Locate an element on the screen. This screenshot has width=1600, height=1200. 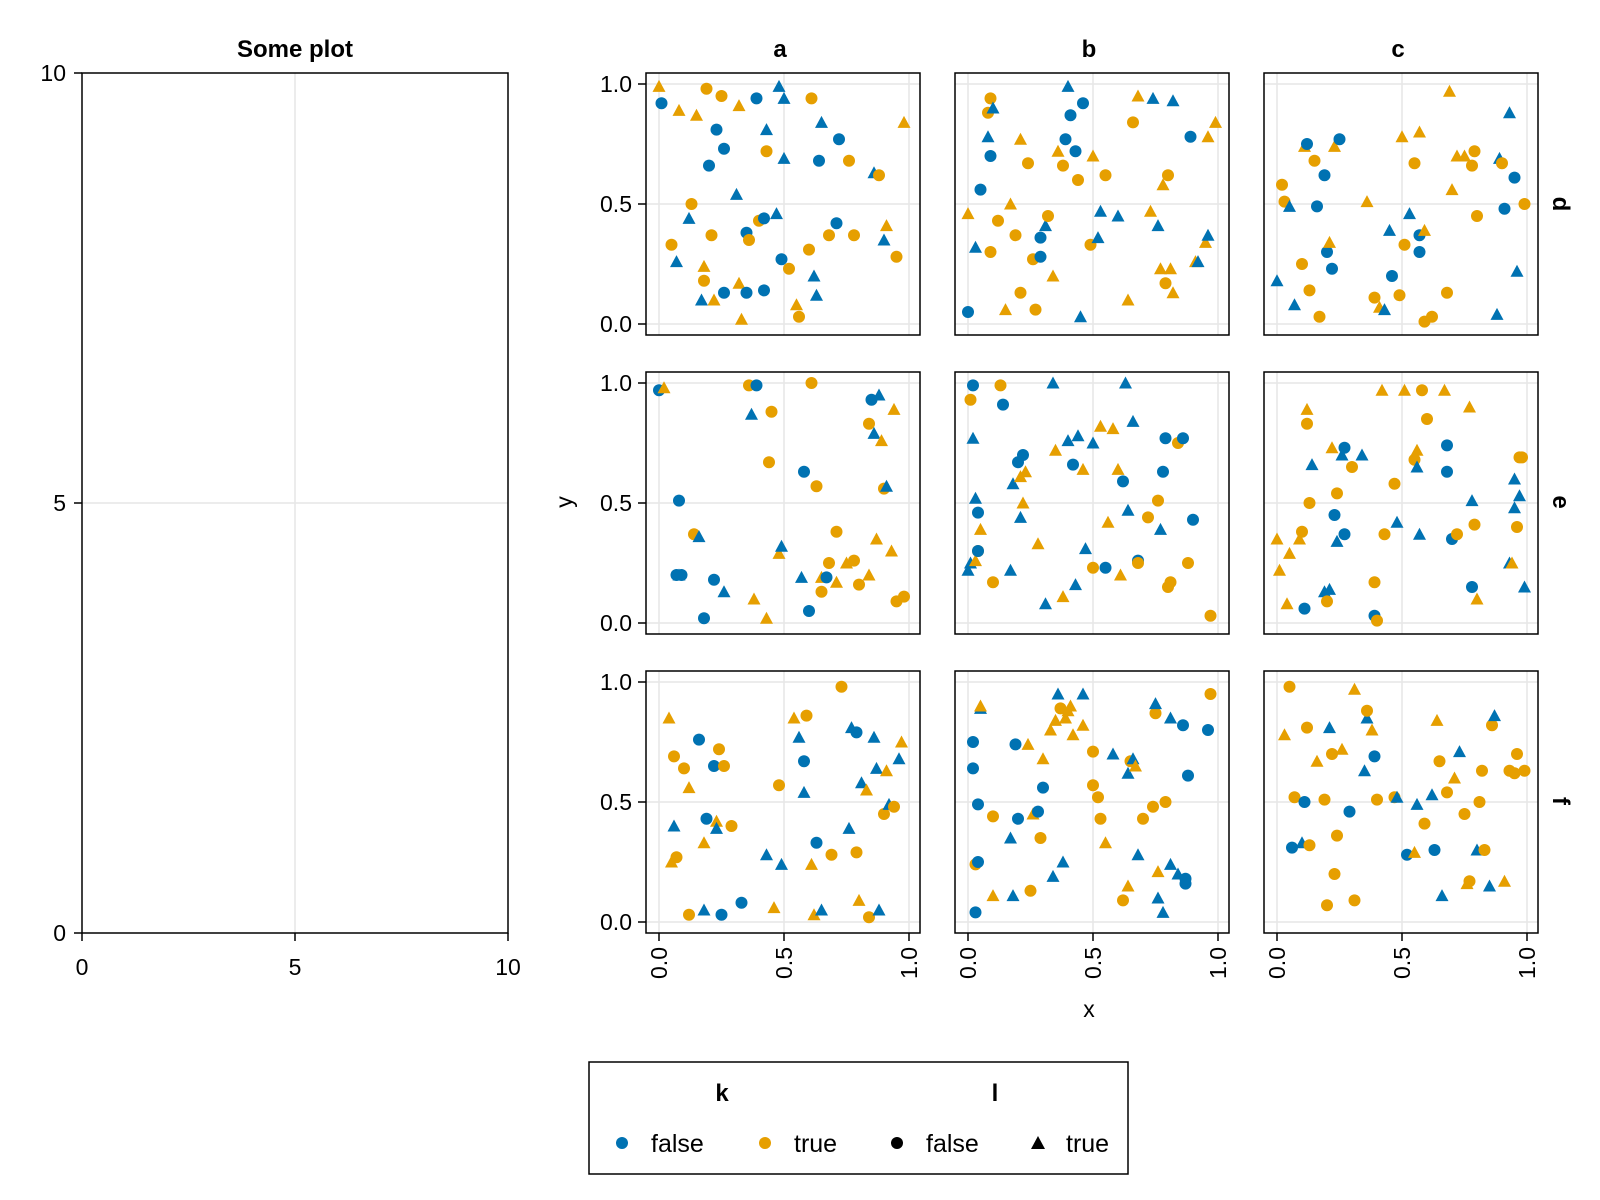
ytick-label: 0.5 is located at coordinates (616, 204).